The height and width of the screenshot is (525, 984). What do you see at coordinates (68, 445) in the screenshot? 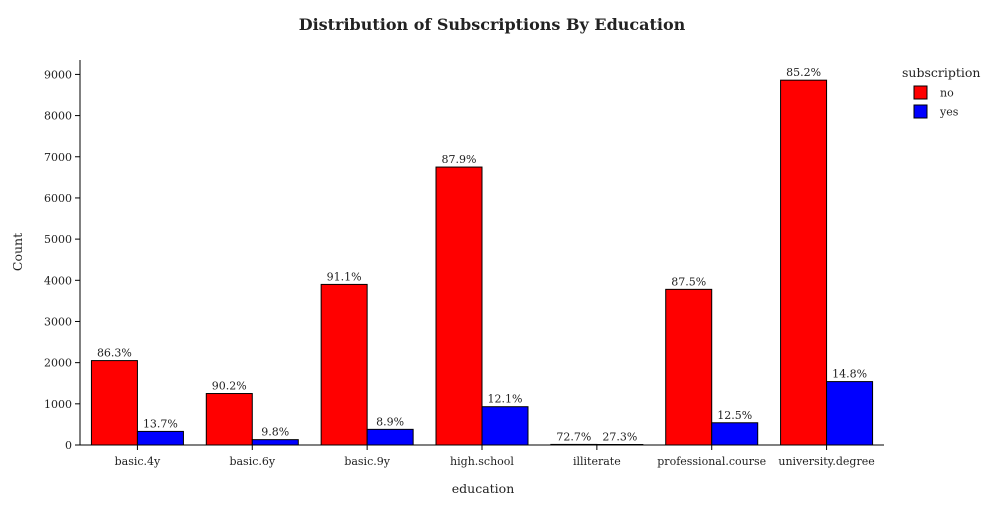
I see `y-tick-label: 0` at bounding box center [68, 445].